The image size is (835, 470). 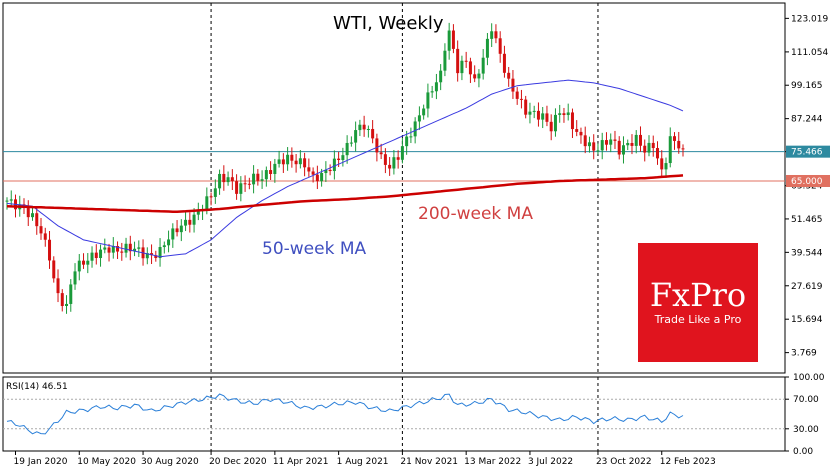 What do you see at coordinates (238, 462) in the screenshot?
I see `x-tick-label: 20 Dec 2020` at bounding box center [238, 462].